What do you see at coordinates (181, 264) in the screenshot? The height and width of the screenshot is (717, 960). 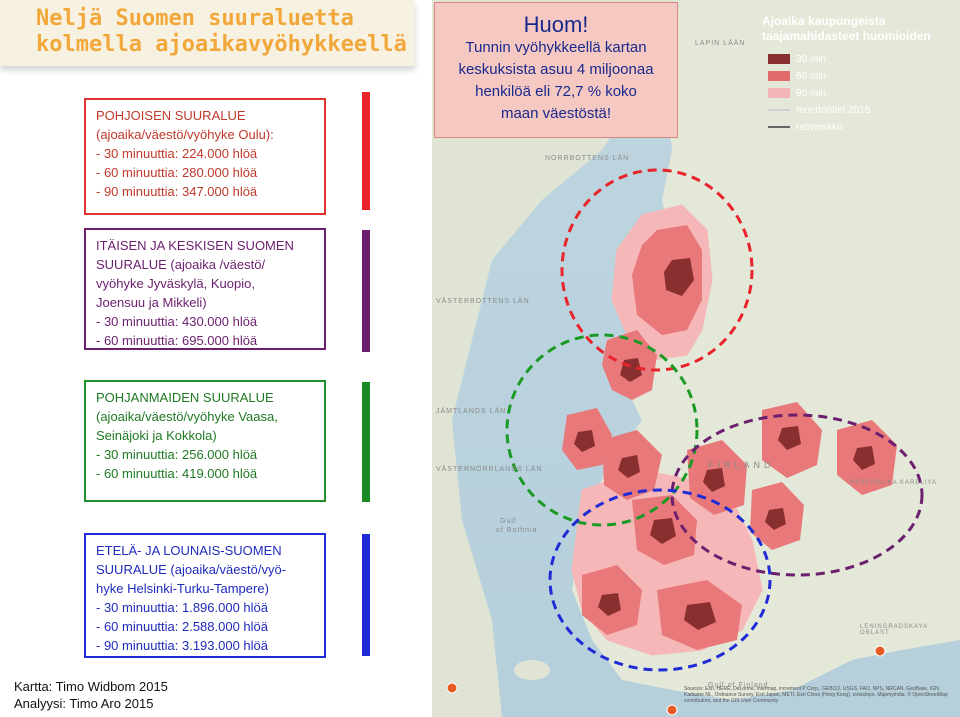 I see `region-east-subheading-1: SUURALUE (ajoaika /väestö/` at bounding box center [181, 264].